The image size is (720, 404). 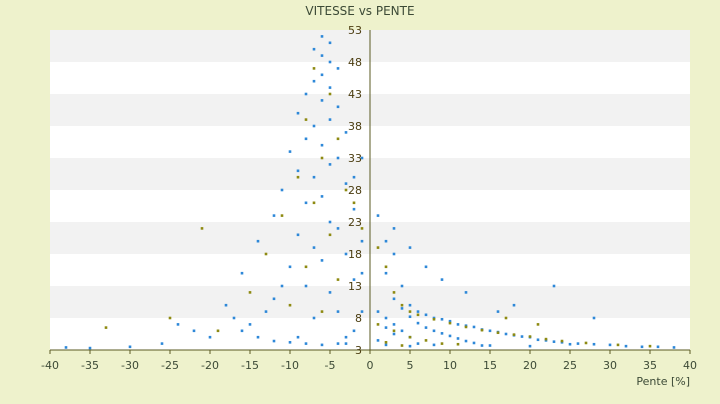 What do you see at coordinates (650, 365) in the screenshot?
I see `x-tick-label: 35` at bounding box center [650, 365].